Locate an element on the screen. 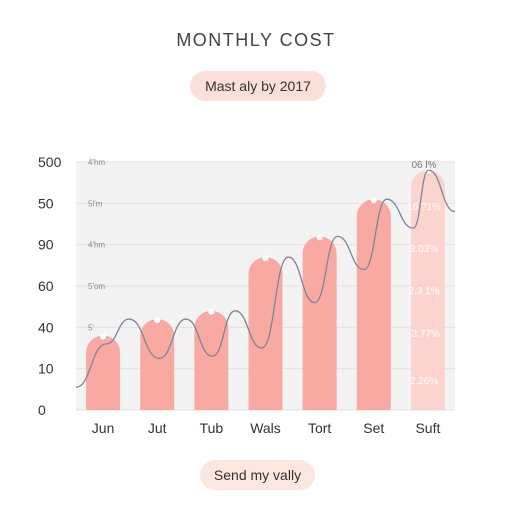  inner-label: 5l'm is located at coordinates (95, 203).